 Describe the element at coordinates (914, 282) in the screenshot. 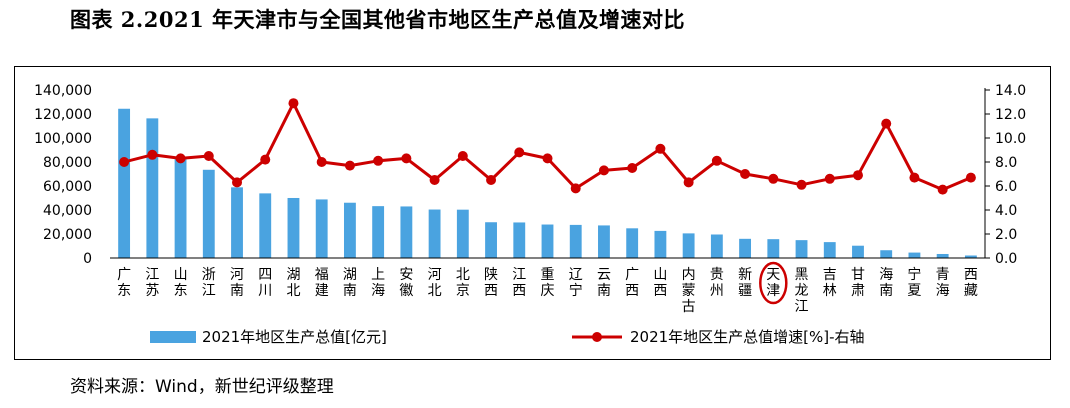

I see `category-label: 宁夏` at that location.